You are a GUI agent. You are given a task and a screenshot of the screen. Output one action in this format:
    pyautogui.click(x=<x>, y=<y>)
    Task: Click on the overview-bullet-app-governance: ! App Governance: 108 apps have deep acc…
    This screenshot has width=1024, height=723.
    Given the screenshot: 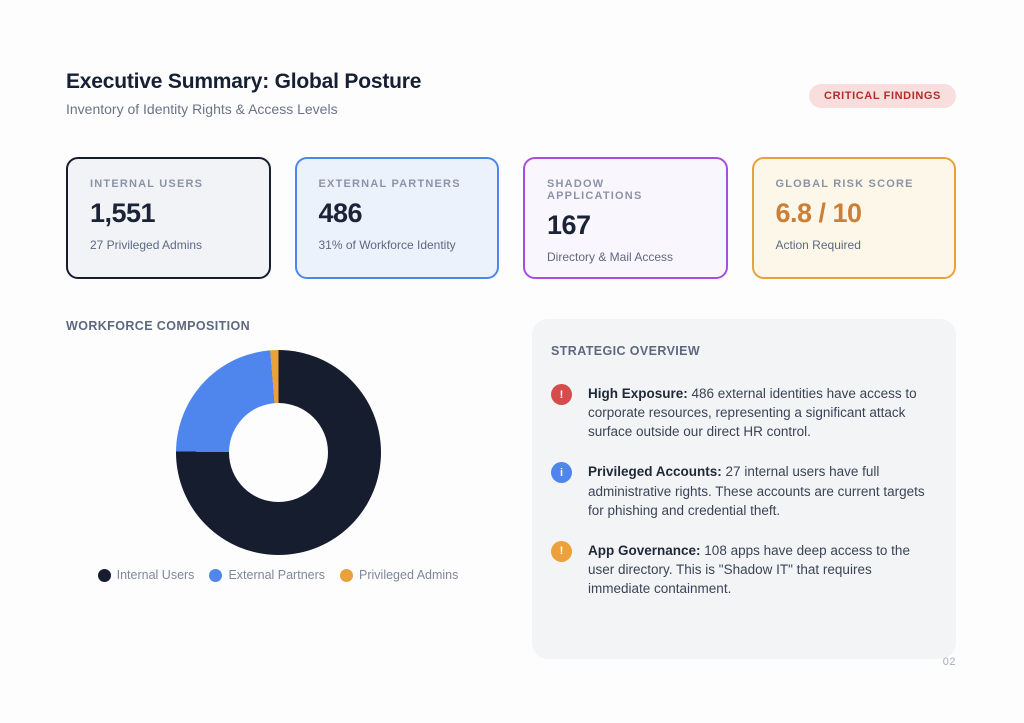 What is the action you would take?
    pyautogui.click(x=740, y=569)
    